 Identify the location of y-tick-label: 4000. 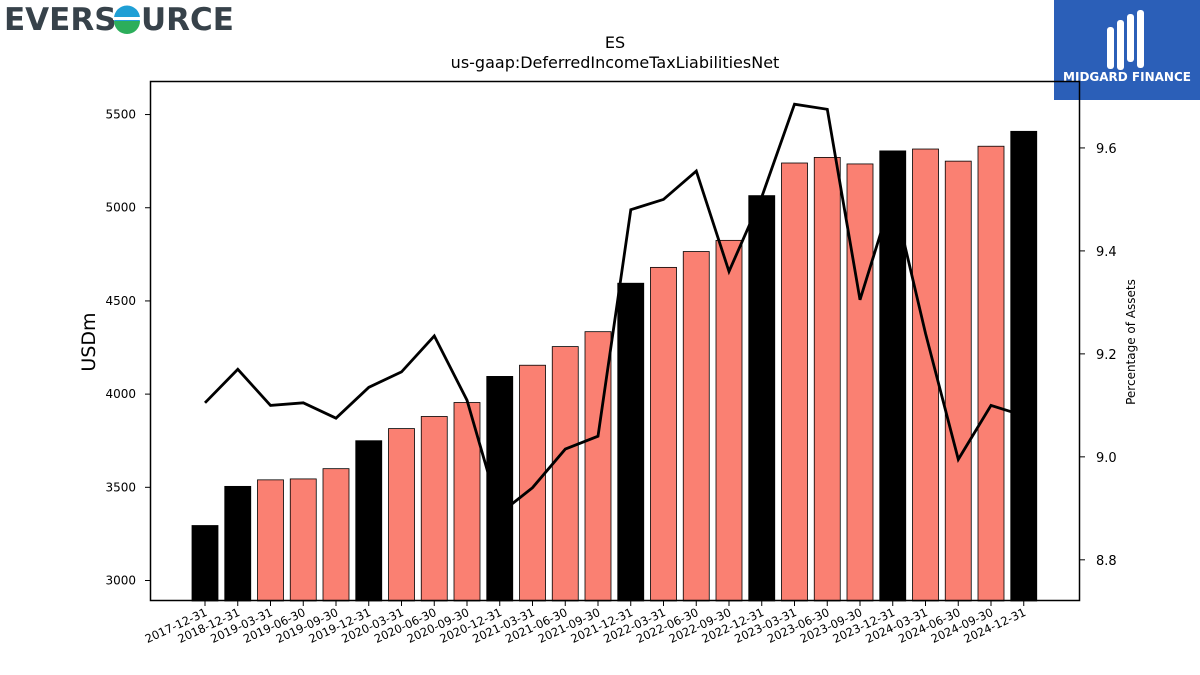
(120, 394).